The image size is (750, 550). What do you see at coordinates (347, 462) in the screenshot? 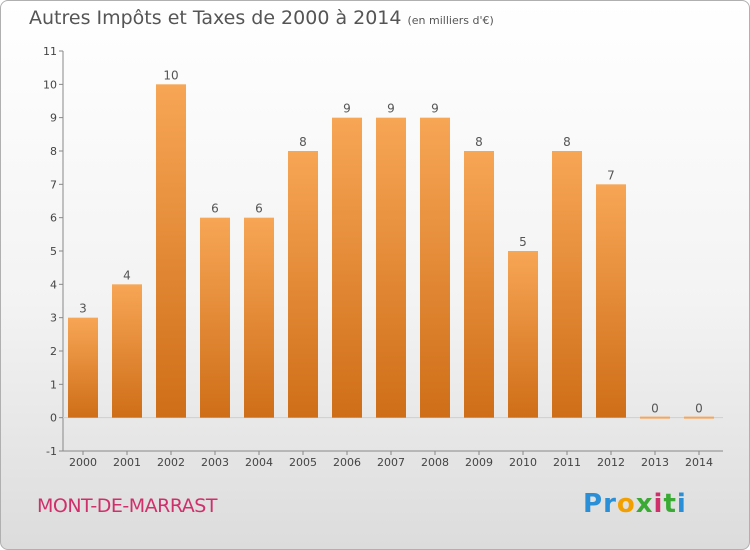
I see `x-tick-label: 2006` at bounding box center [347, 462].